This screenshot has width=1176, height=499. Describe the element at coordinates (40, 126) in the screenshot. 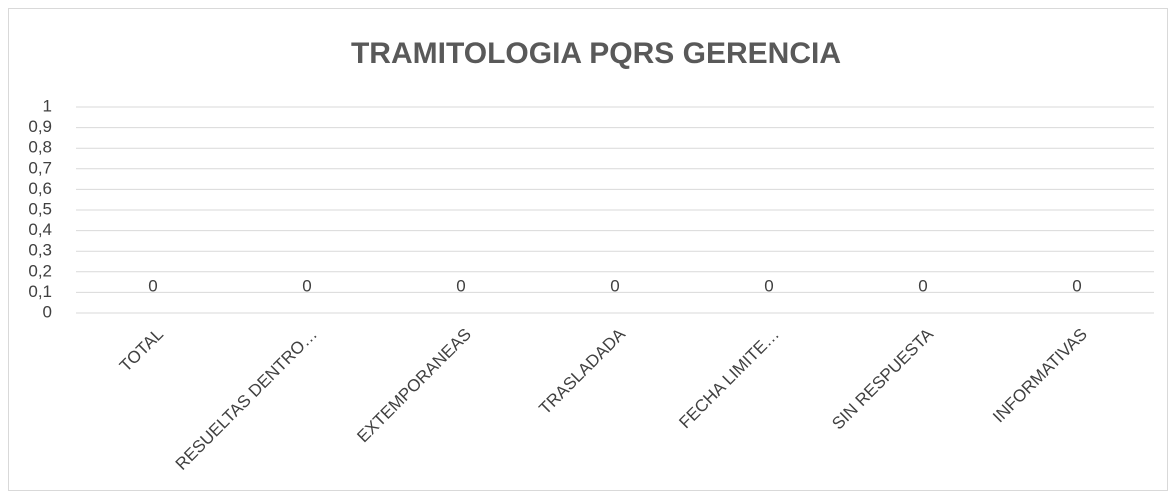

I see `y-tick-label: 0,9` at that location.